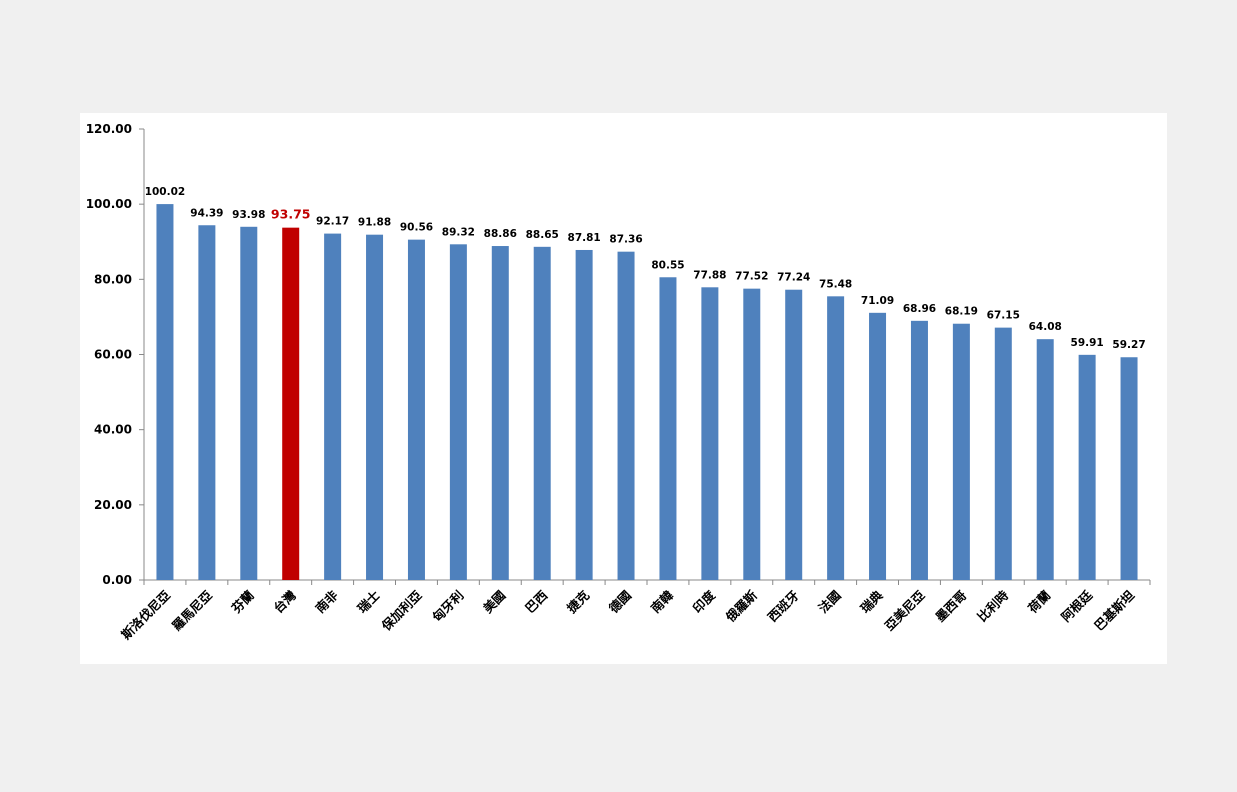 This screenshot has height=792, width=1237. I want to click on data-label: 59.27, so click(1128, 345).